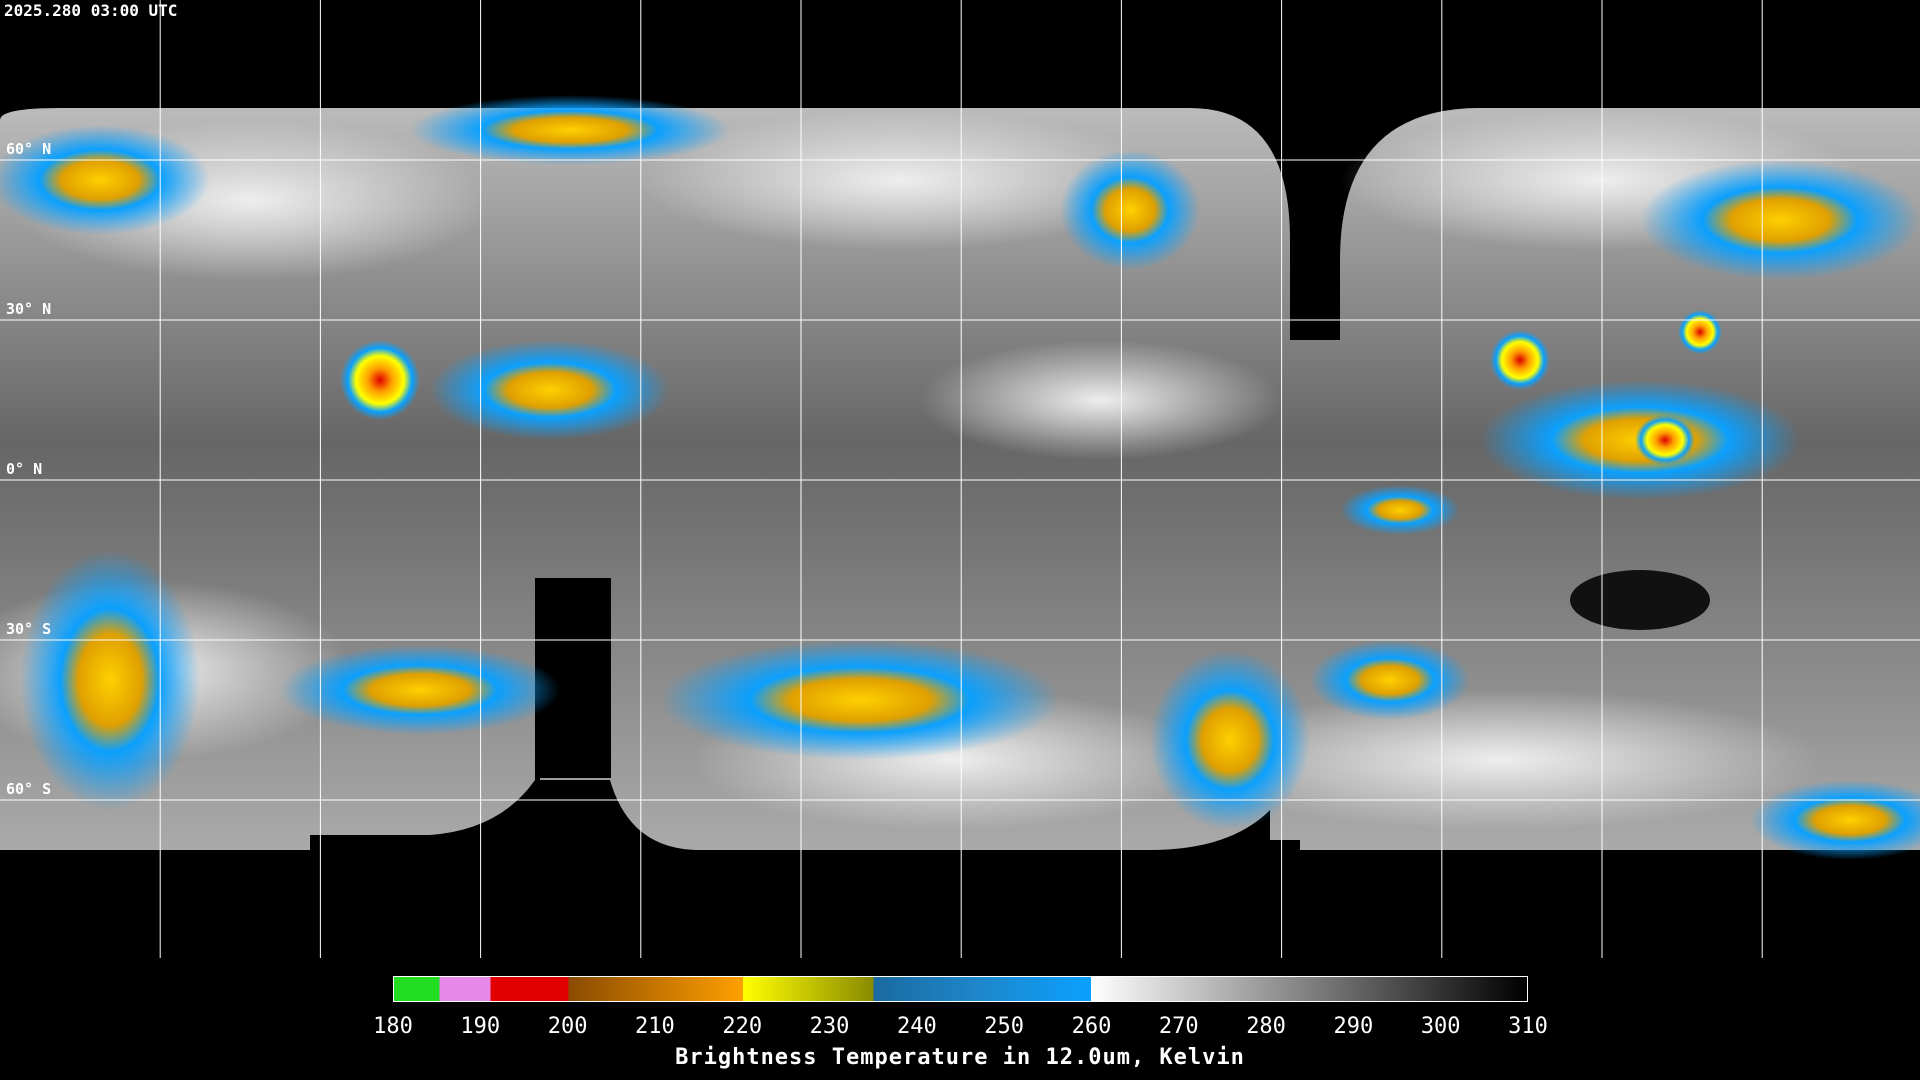 This screenshot has height=1080, width=1920. Describe the element at coordinates (1178, 1026) in the screenshot. I see `colorbar-tick-label: 270` at that location.